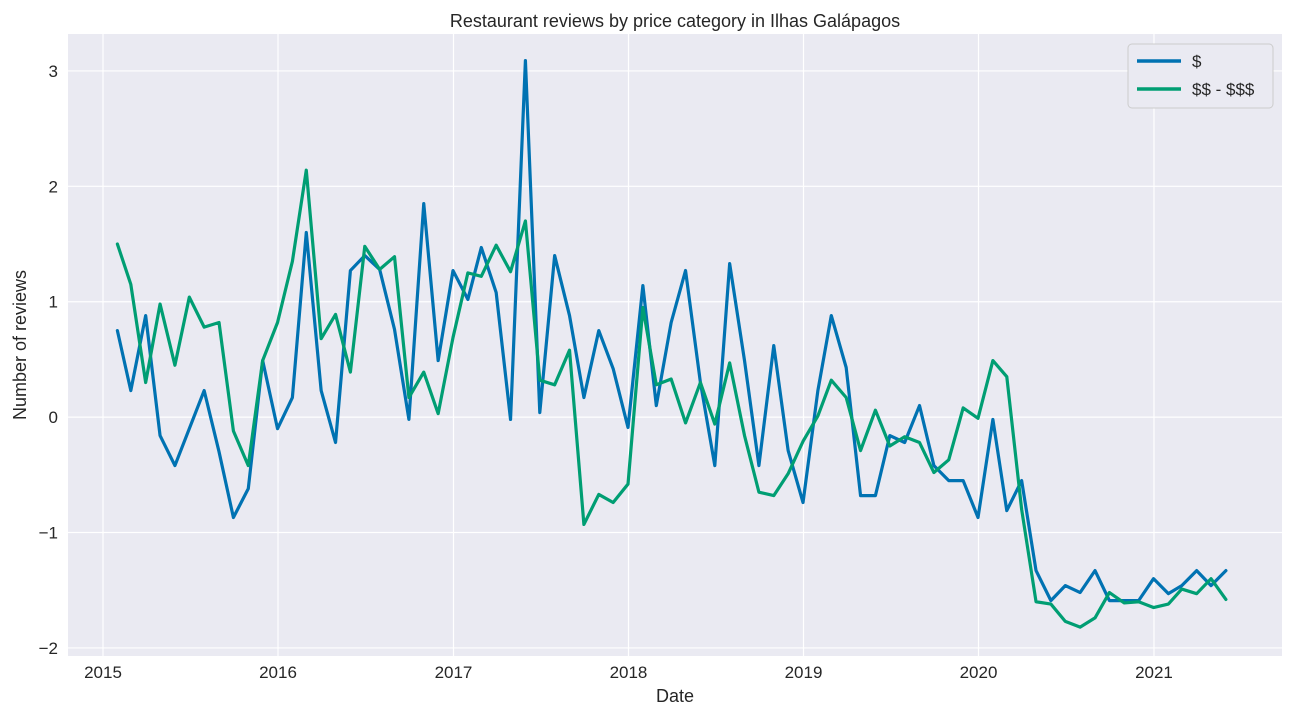 Image resolution: width=1296 pixels, height=720 pixels. What do you see at coordinates (675, 696) in the screenshot?
I see `x-axis-label: Date` at bounding box center [675, 696].